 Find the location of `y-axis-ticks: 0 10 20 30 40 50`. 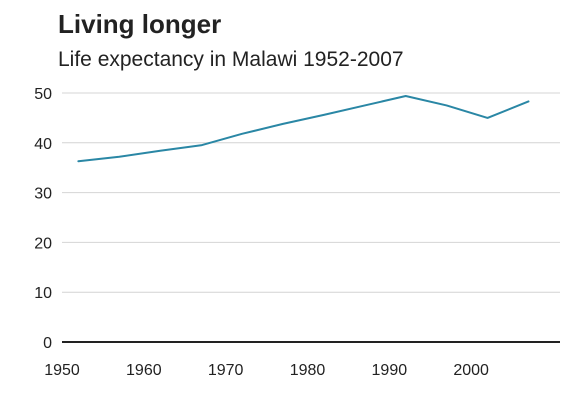

y-axis-ticks: 0 10 20 30 40 50 is located at coordinates (43, 219).